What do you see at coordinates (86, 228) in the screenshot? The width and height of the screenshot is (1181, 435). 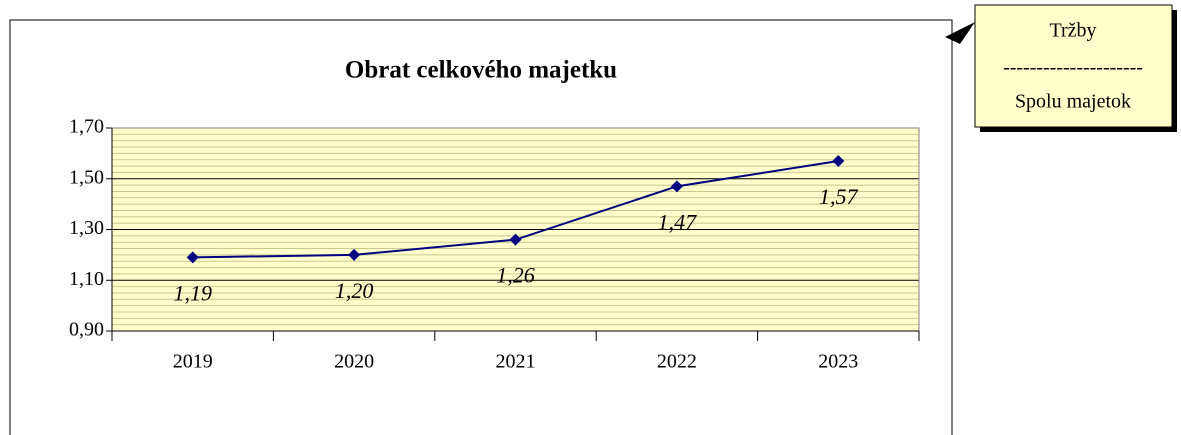 I see `y-tick-label: 1,30` at bounding box center [86, 228].